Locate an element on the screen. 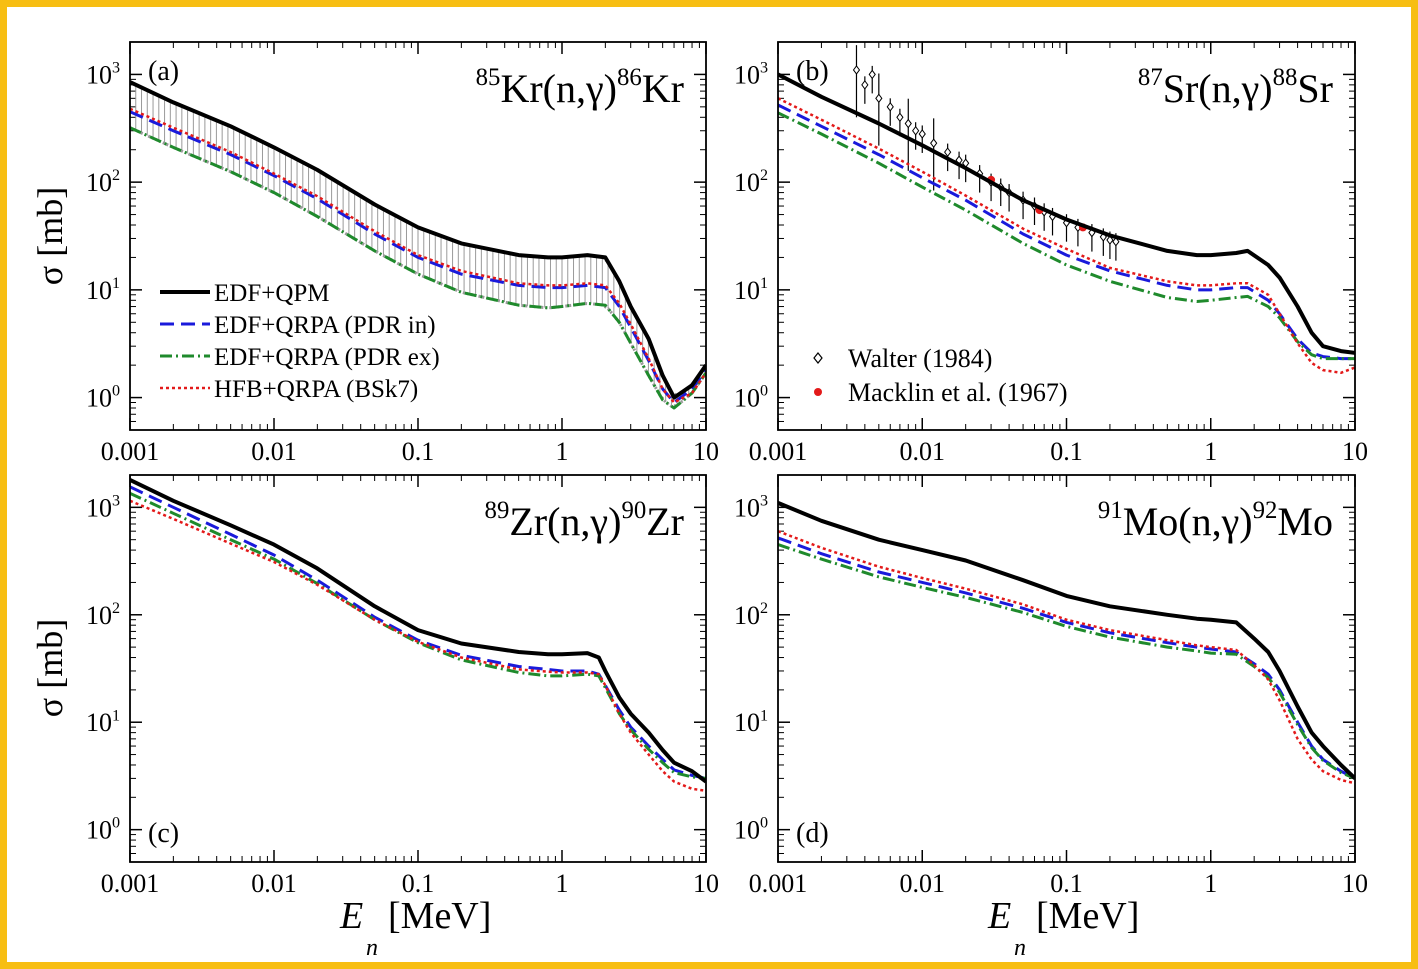 The width and height of the screenshot is (1418, 969). y-axis-label-top: σ [mb] is located at coordinates (50, 236).